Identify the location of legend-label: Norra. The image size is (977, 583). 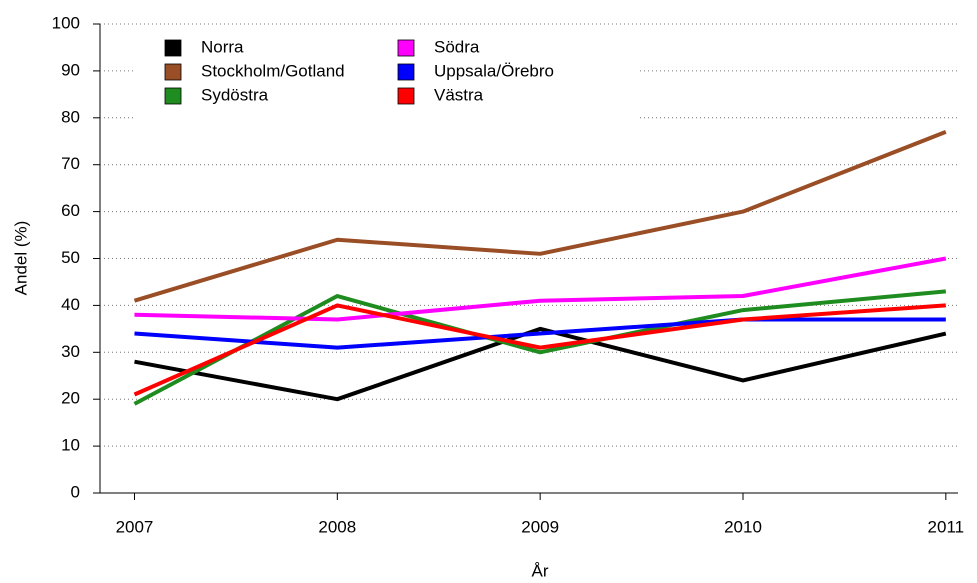
(222, 46).